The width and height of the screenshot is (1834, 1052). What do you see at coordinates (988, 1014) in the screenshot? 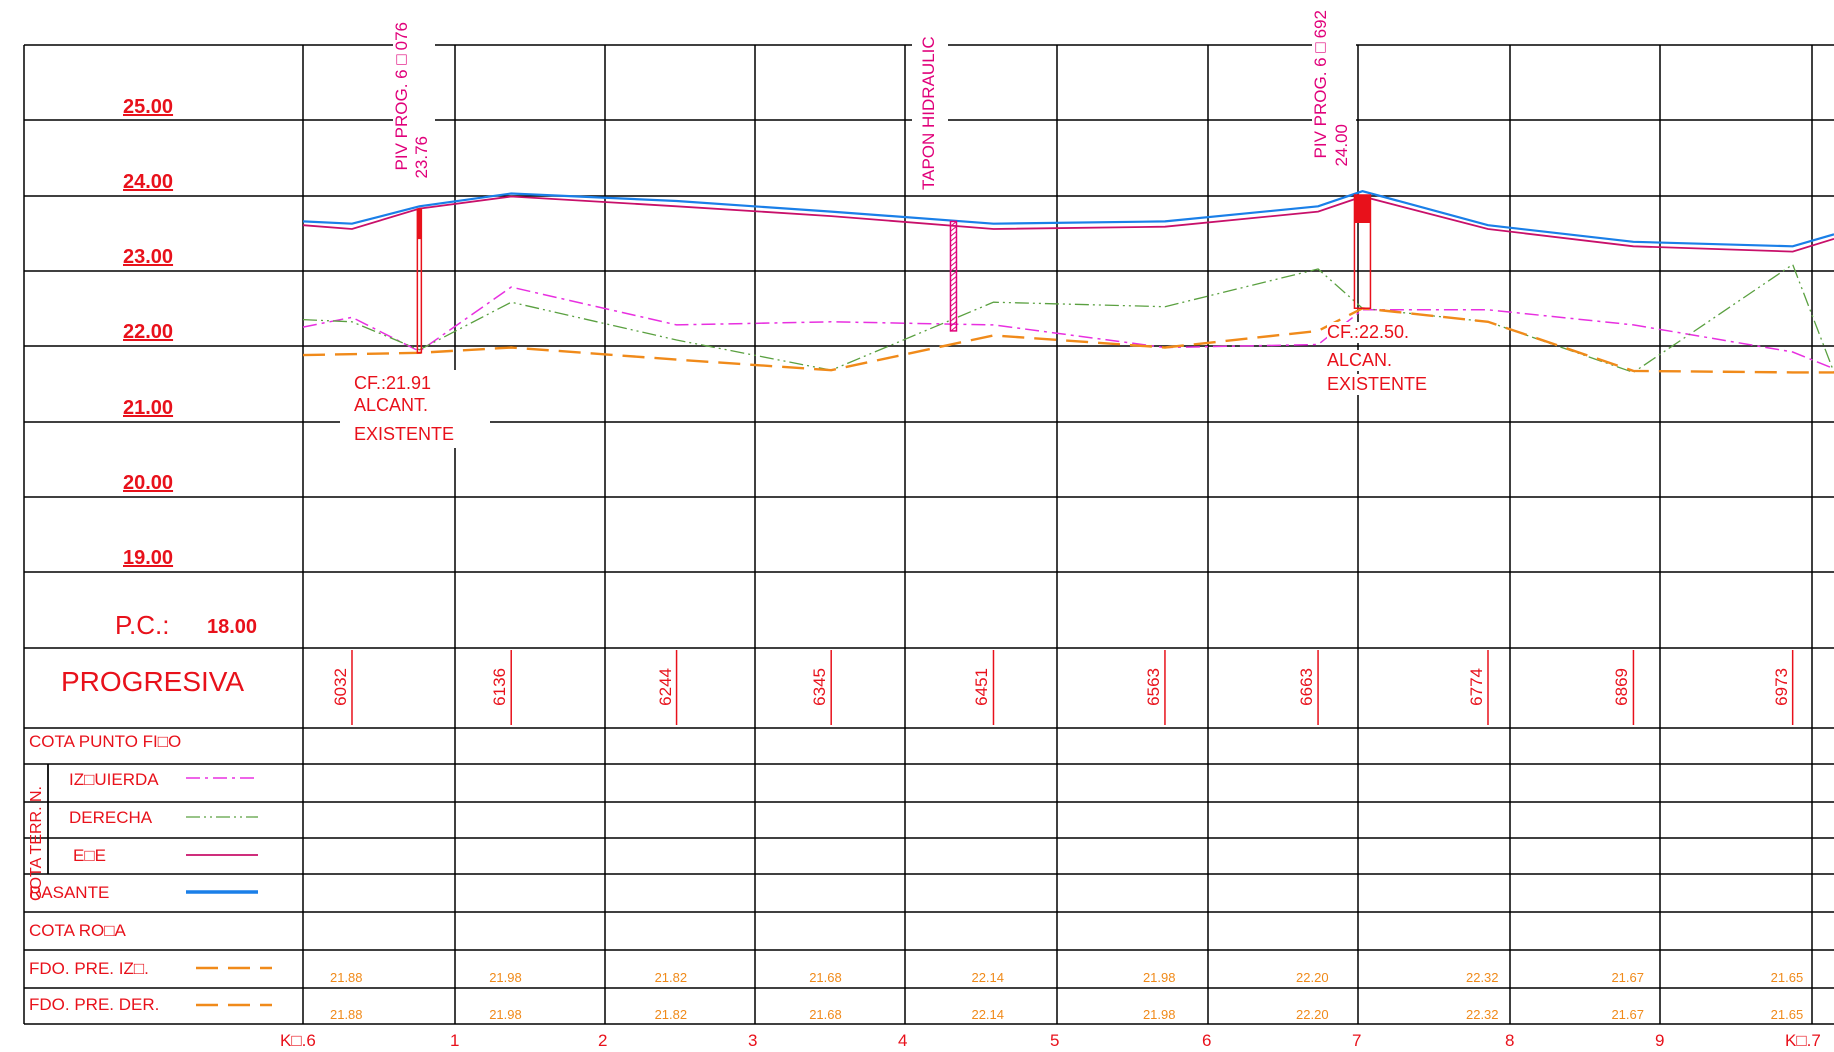
I see `fdo-der-value: 22.14` at bounding box center [988, 1014].